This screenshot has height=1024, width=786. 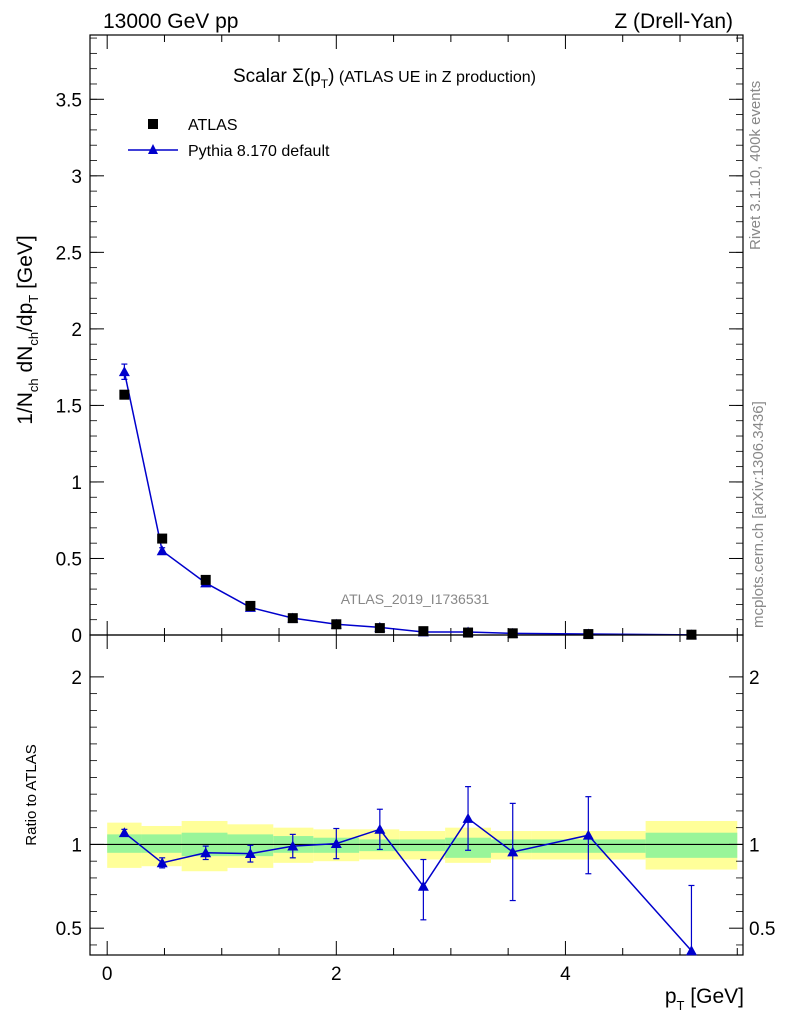 I want to click on ratio-y-axis-label: Ratio to ATLAS, so click(x=31, y=794).